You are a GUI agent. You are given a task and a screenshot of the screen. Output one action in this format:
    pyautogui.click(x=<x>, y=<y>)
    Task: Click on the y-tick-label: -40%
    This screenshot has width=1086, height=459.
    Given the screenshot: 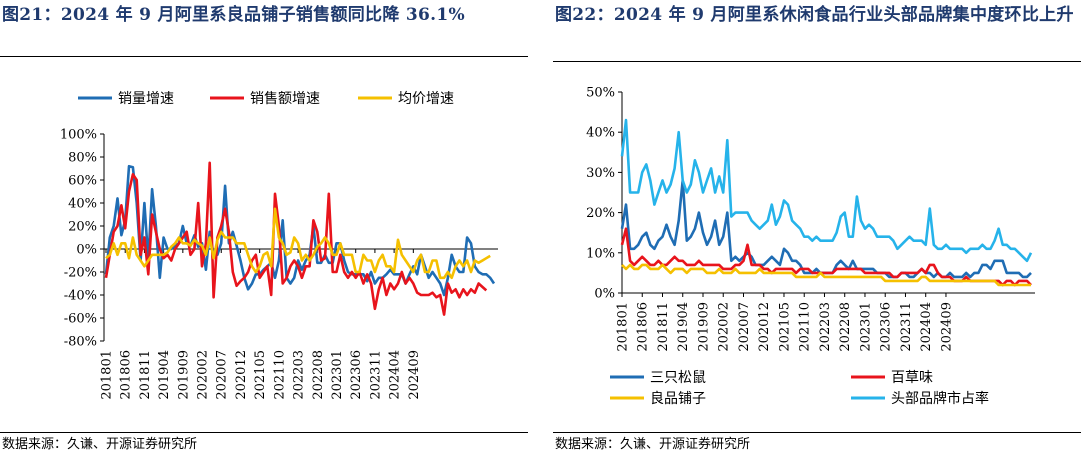 What is the action you would take?
    pyautogui.click(x=80, y=296)
    